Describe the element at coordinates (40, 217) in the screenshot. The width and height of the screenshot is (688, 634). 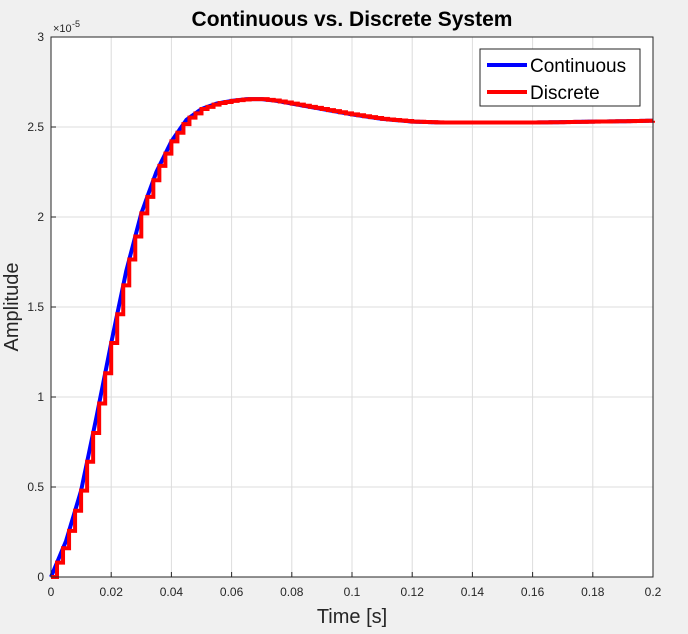
I see `y-tick-label: 2` at that location.